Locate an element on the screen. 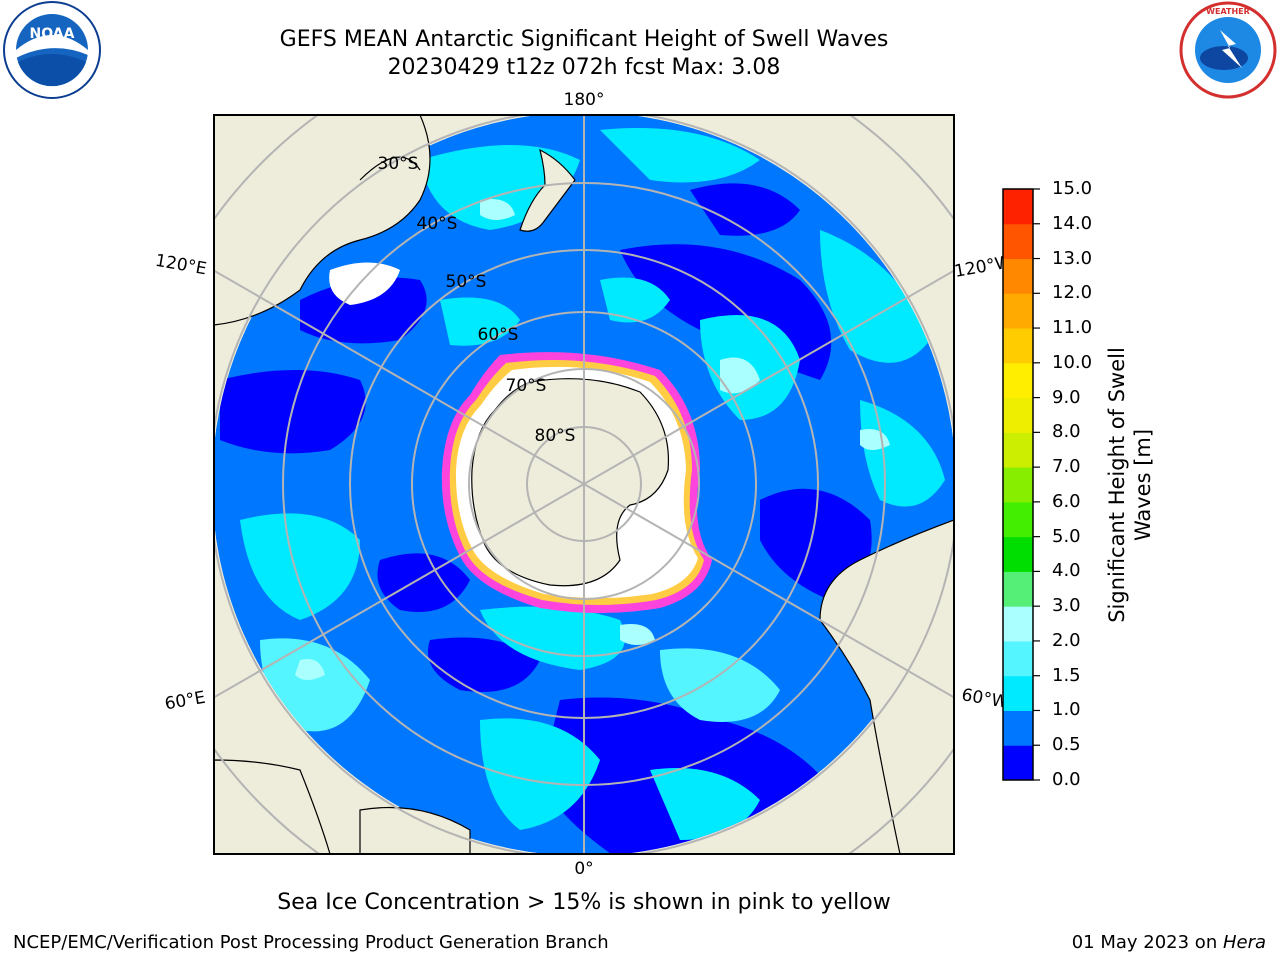 Image resolution: width=1280 pixels, height=960 pixels. colorbar-tick-label: 12.0 is located at coordinates (1072, 293).